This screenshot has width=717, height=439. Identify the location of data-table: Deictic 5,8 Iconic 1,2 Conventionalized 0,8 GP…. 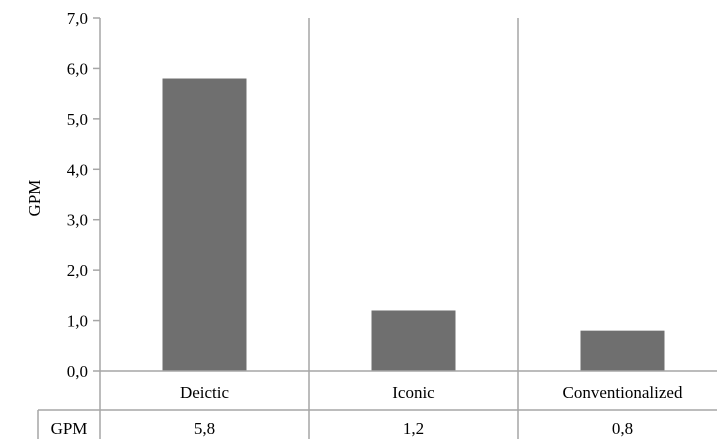
(377, 411).